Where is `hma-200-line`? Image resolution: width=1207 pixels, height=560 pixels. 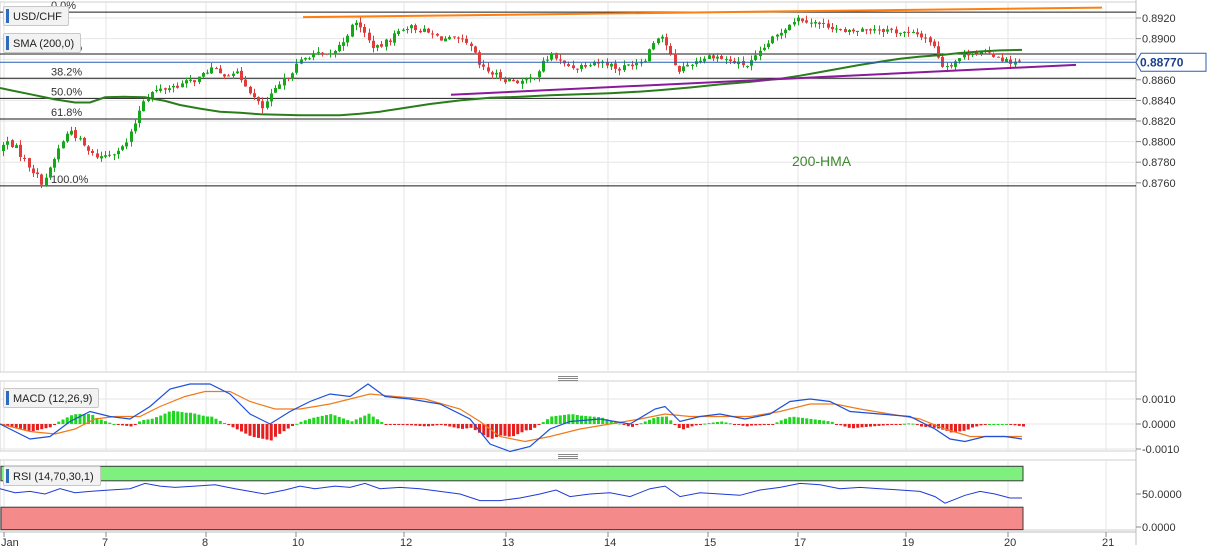 hma-200-line is located at coordinates (511, 82).